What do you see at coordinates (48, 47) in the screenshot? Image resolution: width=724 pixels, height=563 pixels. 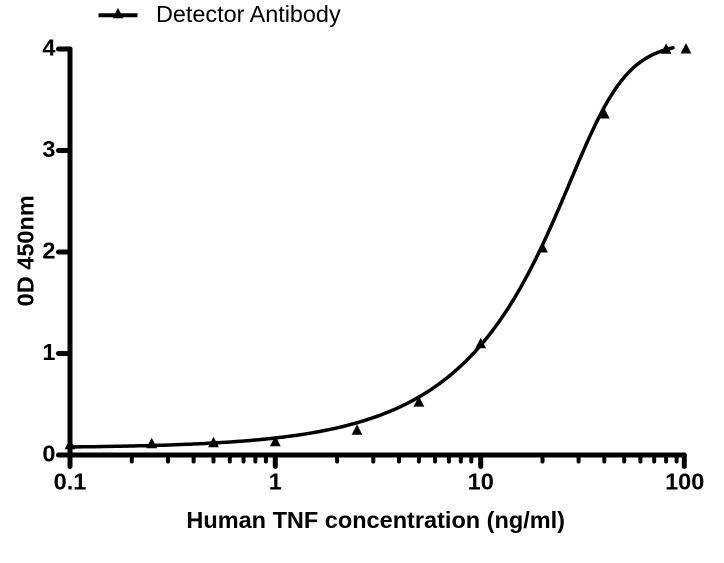 I see `svg-text: 4` at bounding box center [48, 47].